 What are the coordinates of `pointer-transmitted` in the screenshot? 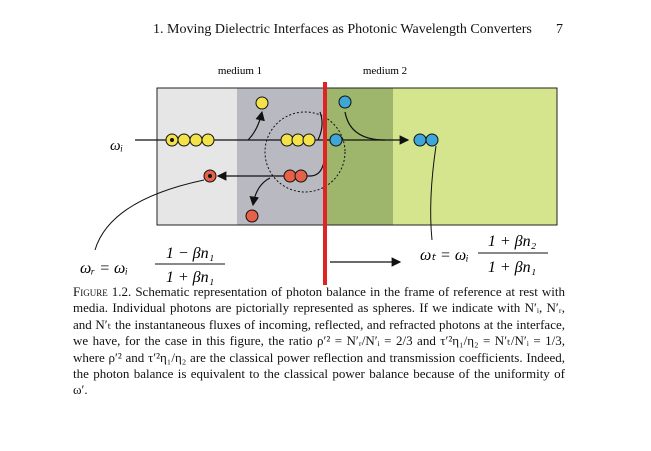 It's located at (433, 193).